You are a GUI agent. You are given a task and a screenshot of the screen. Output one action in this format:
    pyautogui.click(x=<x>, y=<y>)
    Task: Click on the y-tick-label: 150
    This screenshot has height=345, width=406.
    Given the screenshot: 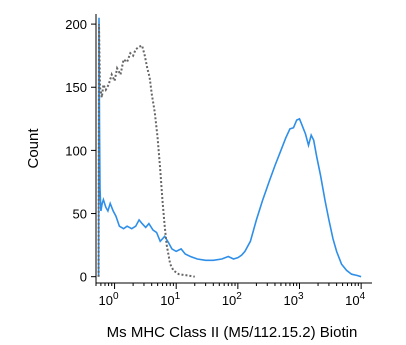 What is the action you would take?
    pyautogui.click(x=76, y=87)
    